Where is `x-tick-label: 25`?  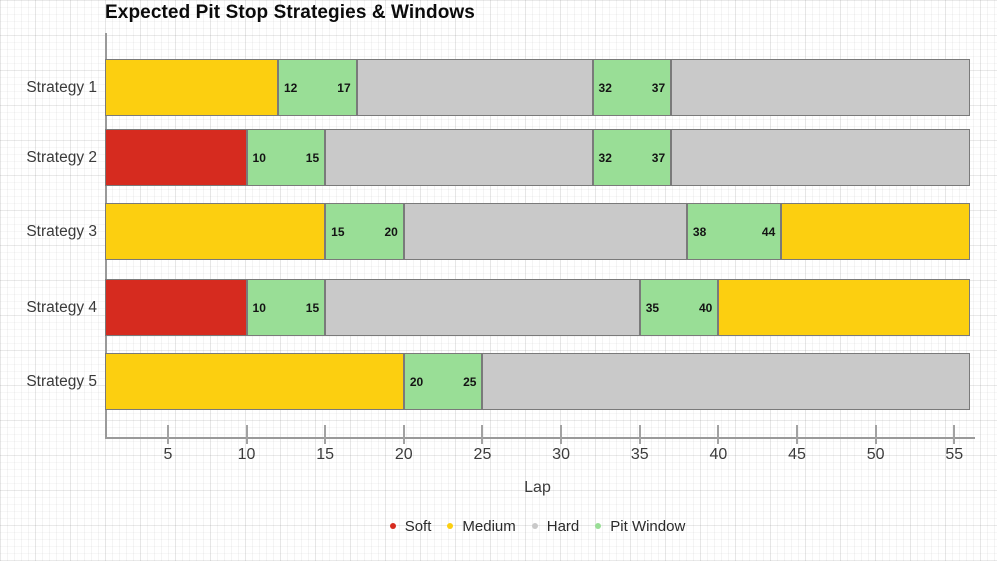
x-tick-label: 25 is located at coordinates (482, 454).